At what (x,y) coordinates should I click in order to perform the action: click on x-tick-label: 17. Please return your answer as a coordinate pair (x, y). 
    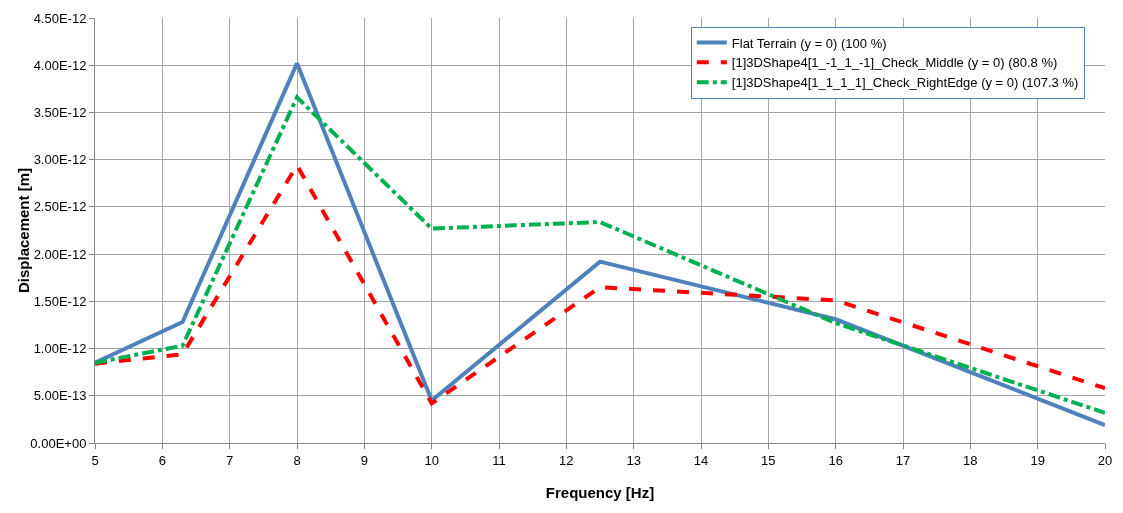
    Looking at the image, I should click on (903, 460).